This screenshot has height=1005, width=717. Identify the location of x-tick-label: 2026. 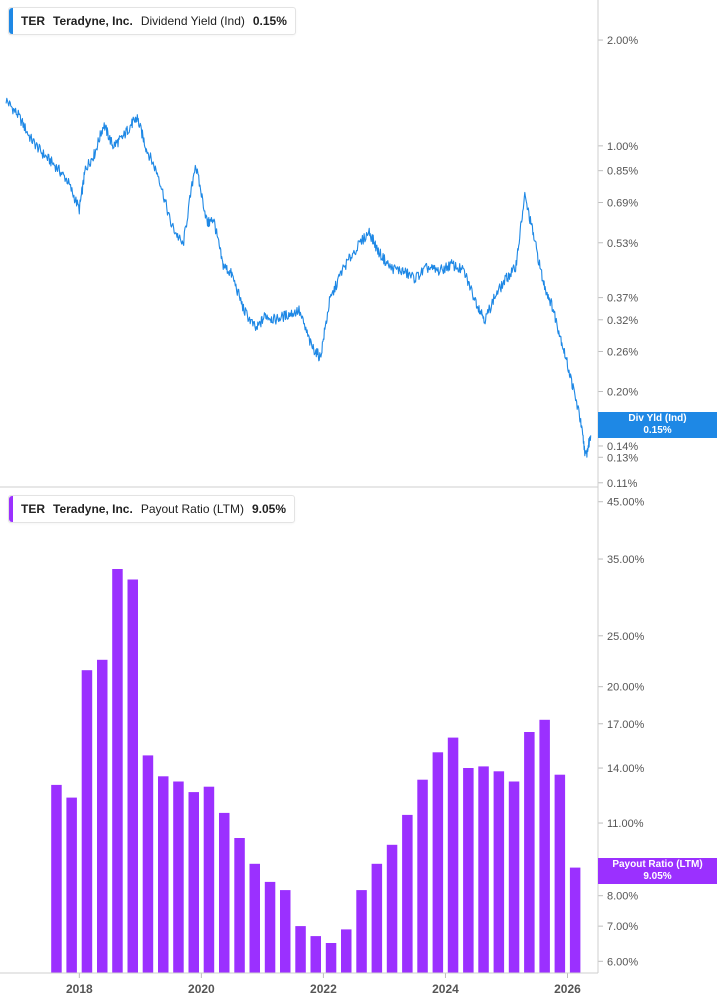
(567, 989).